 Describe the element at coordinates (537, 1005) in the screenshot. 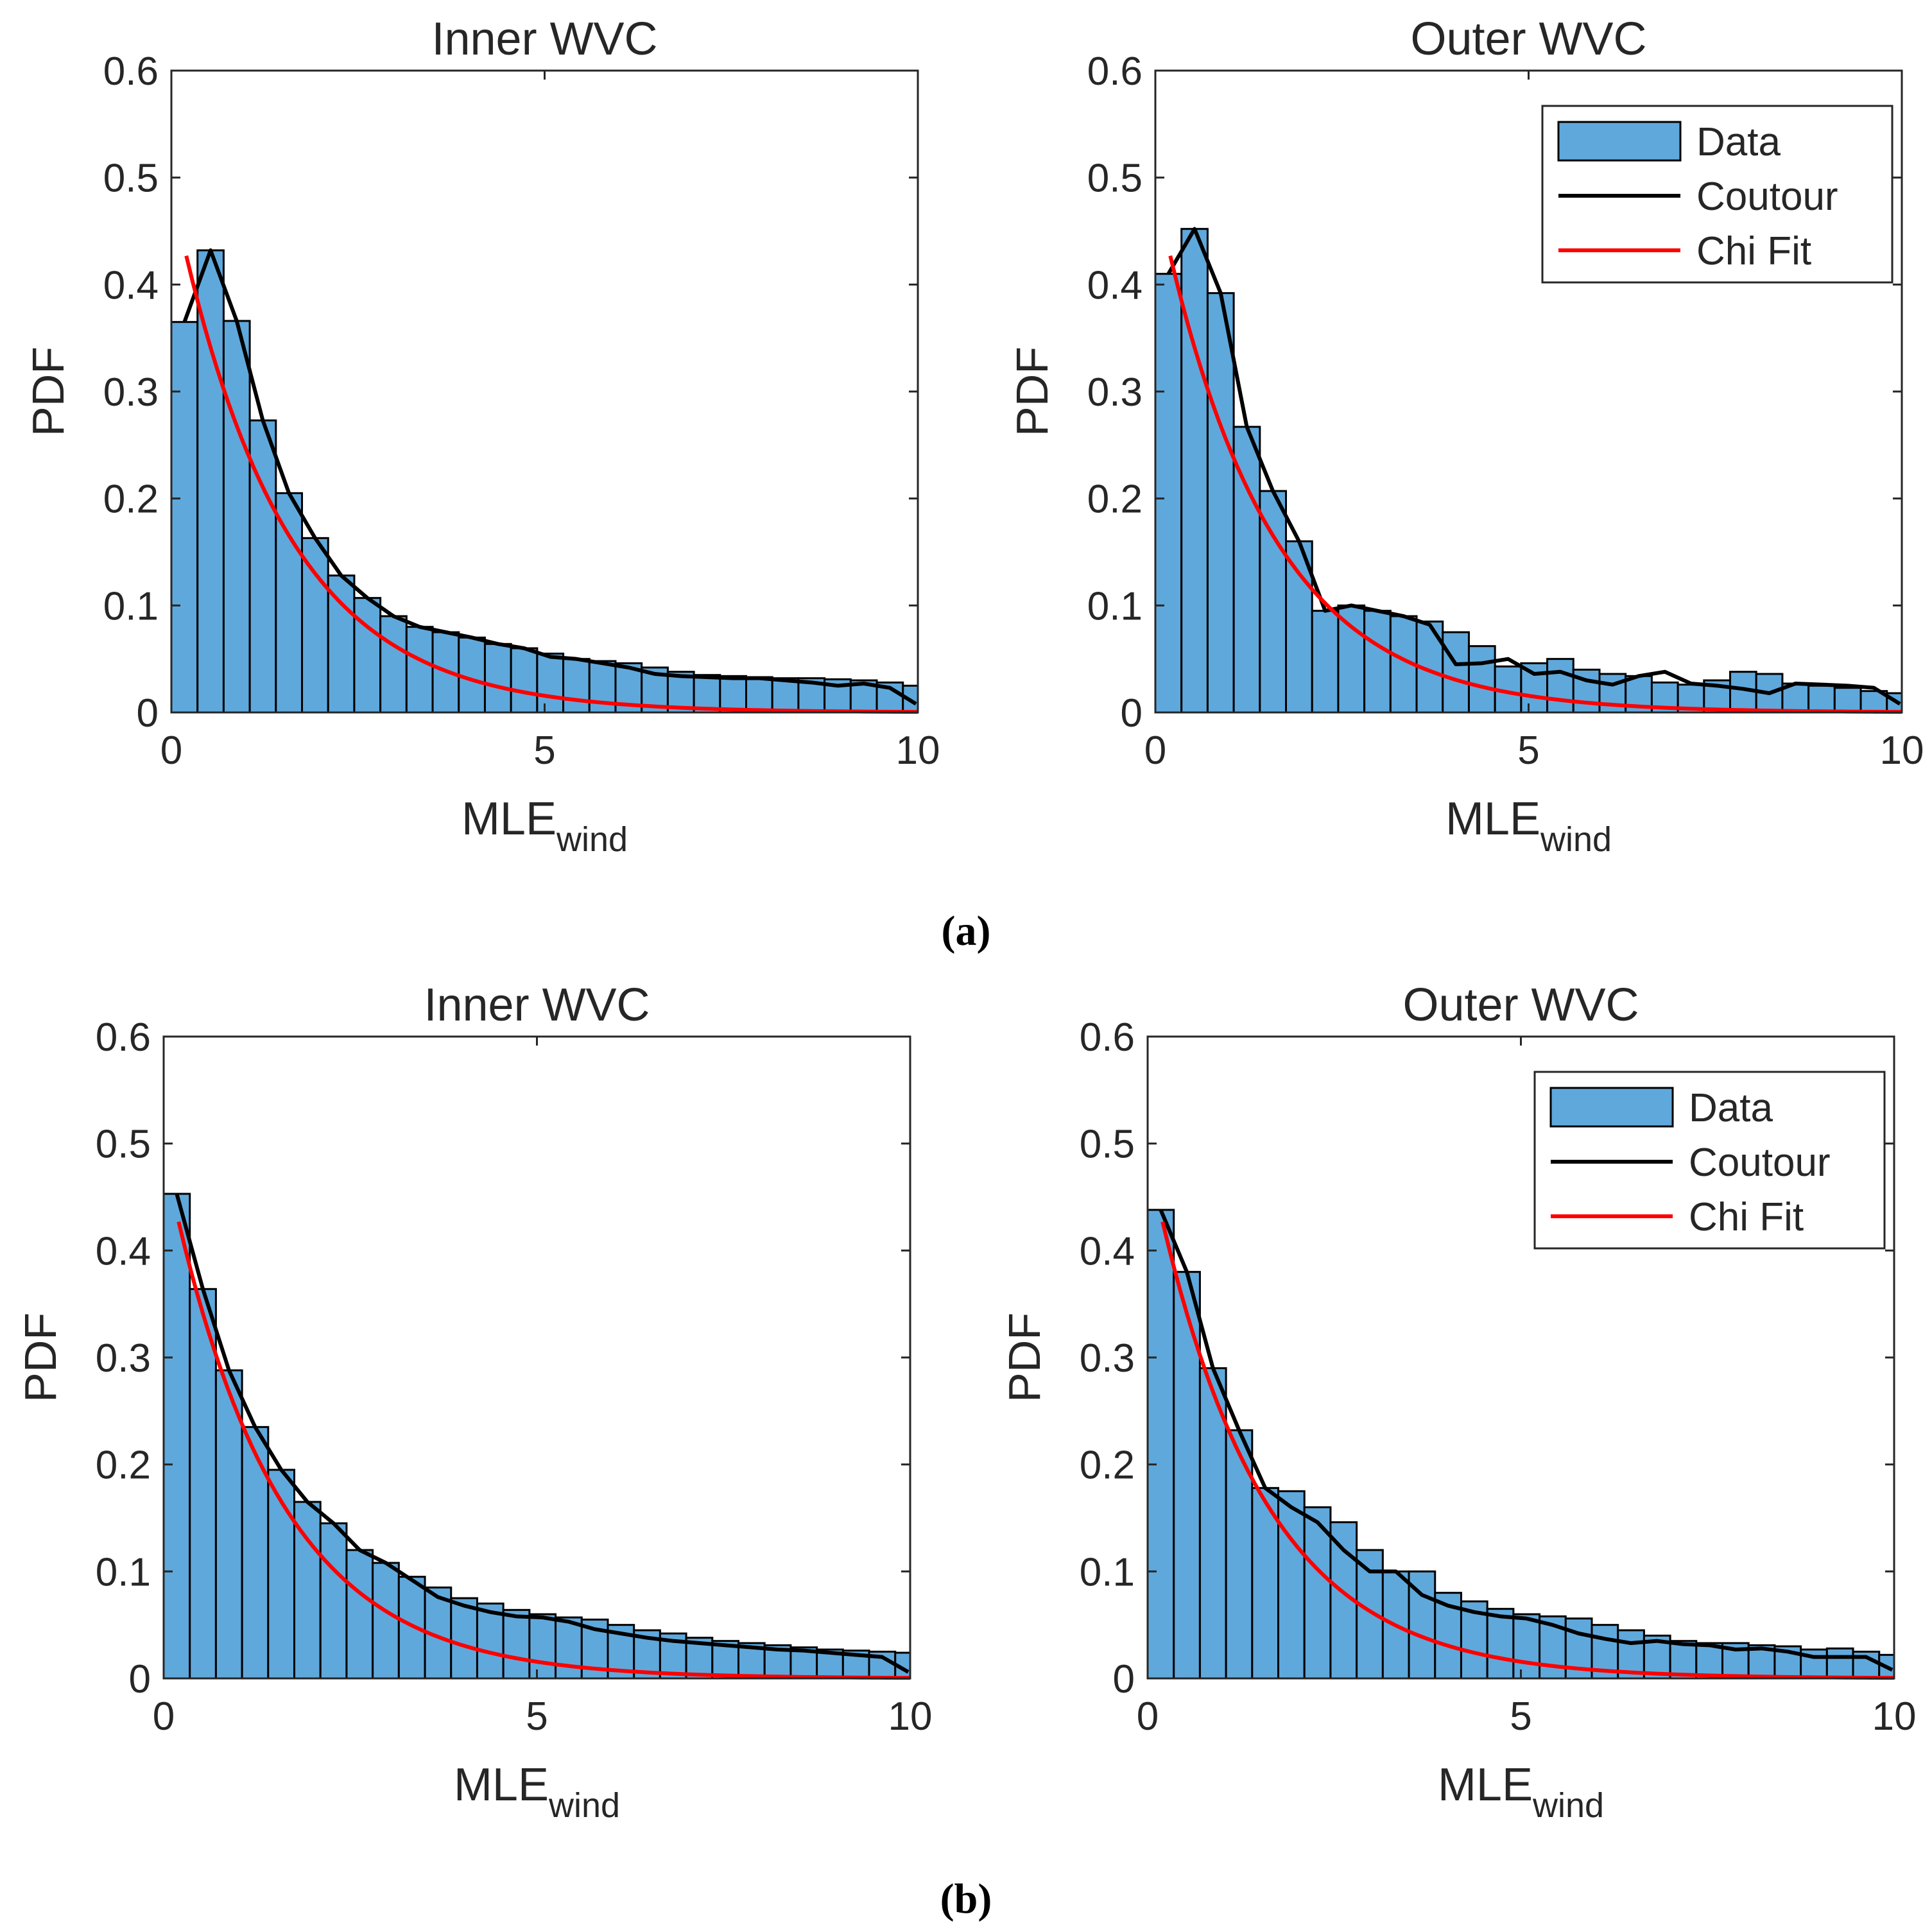

I see `chart-title: Inner WVC` at that location.